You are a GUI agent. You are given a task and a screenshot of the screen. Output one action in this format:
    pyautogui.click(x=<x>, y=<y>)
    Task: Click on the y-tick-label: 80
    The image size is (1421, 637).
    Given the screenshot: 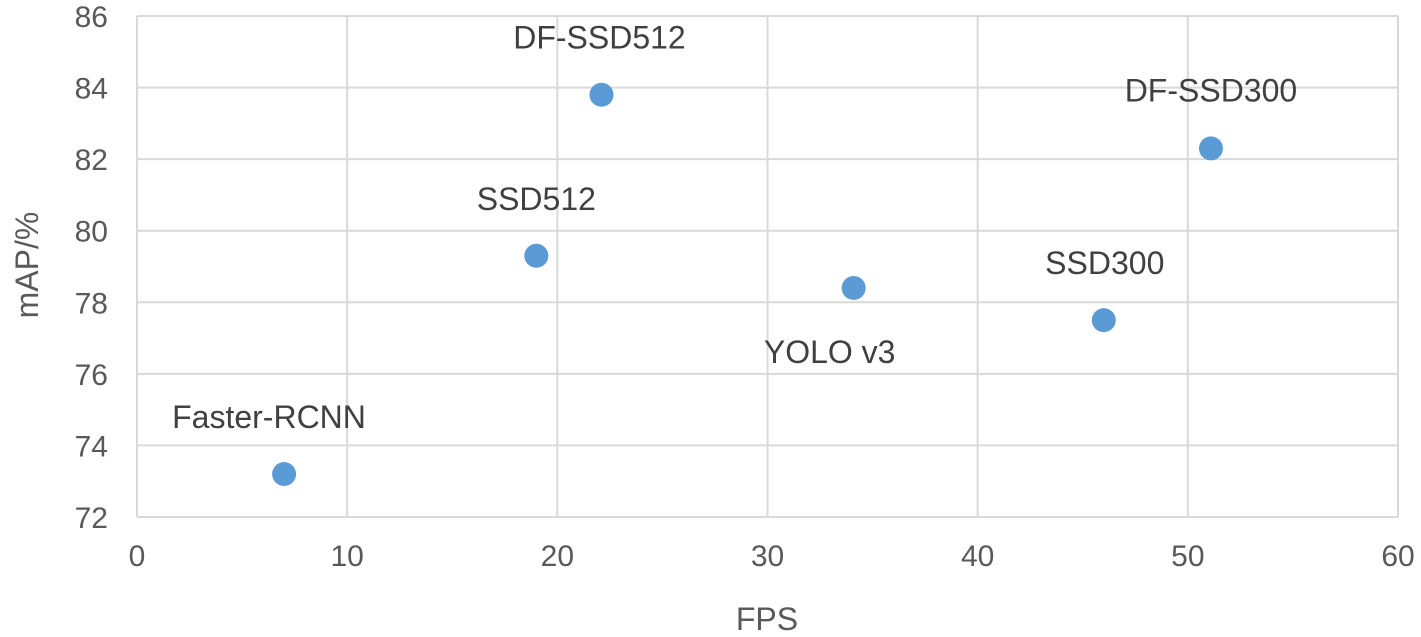 What is the action you would take?
    pyautogui.click(x=91, y=232)
    